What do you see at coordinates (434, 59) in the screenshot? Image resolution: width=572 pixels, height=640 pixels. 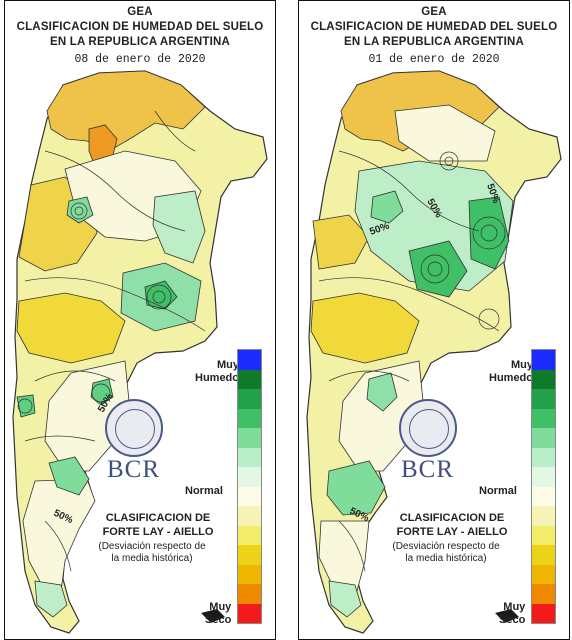 I see `map-date: 01 de enero de 2020` at bounding box center [434, 59].